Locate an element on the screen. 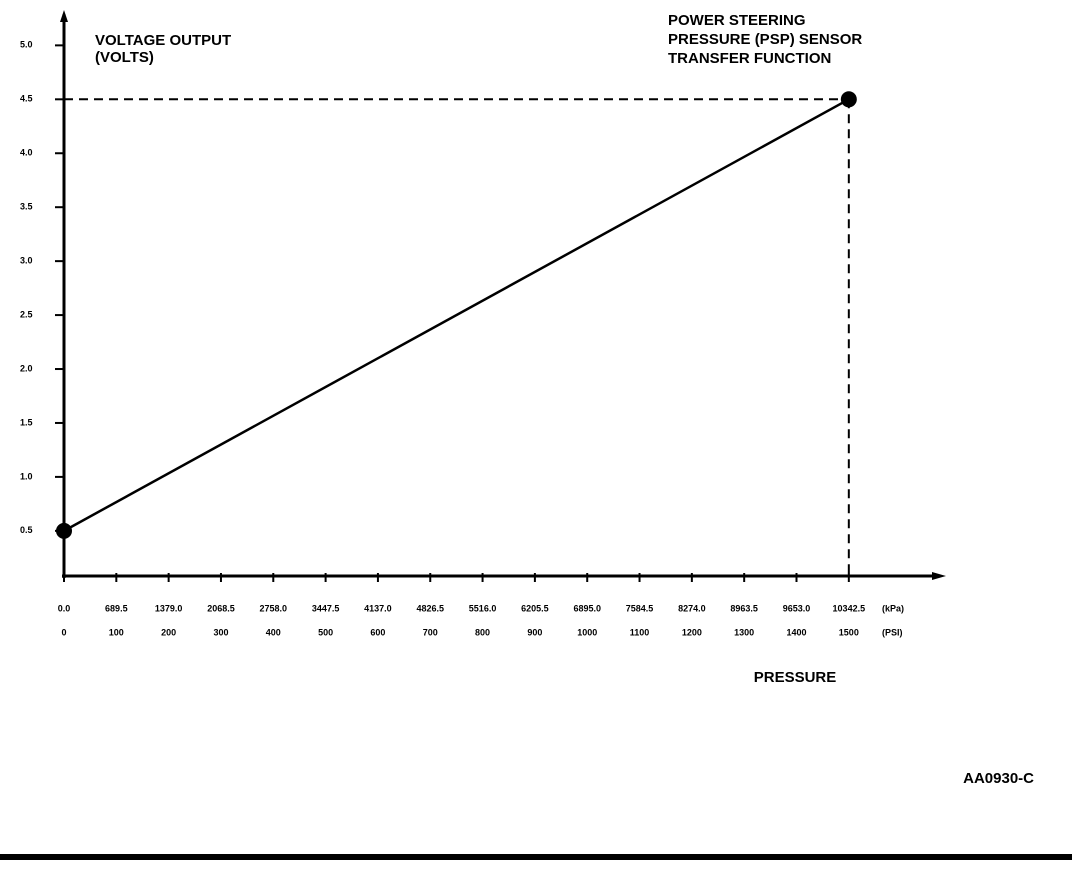  y-tick-label: 2.0 is located at coordinates (26, 368).